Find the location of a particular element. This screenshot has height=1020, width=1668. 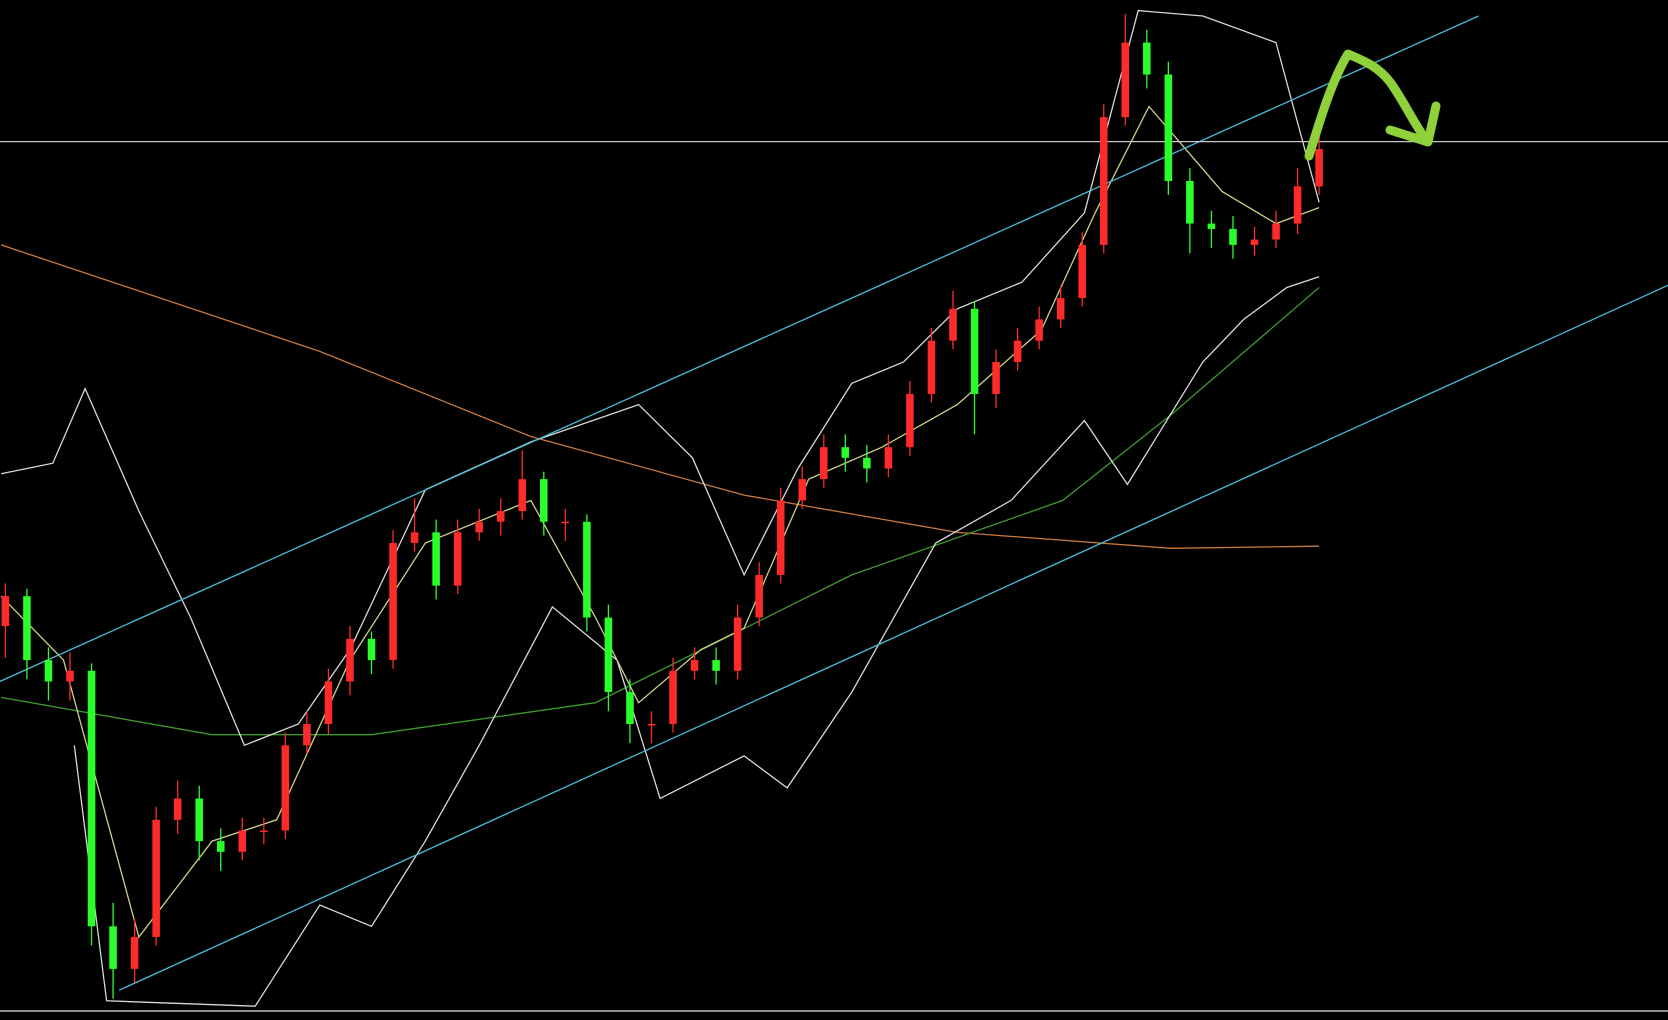

hand-drawn-arrow is located at coordinates (1372, 105).